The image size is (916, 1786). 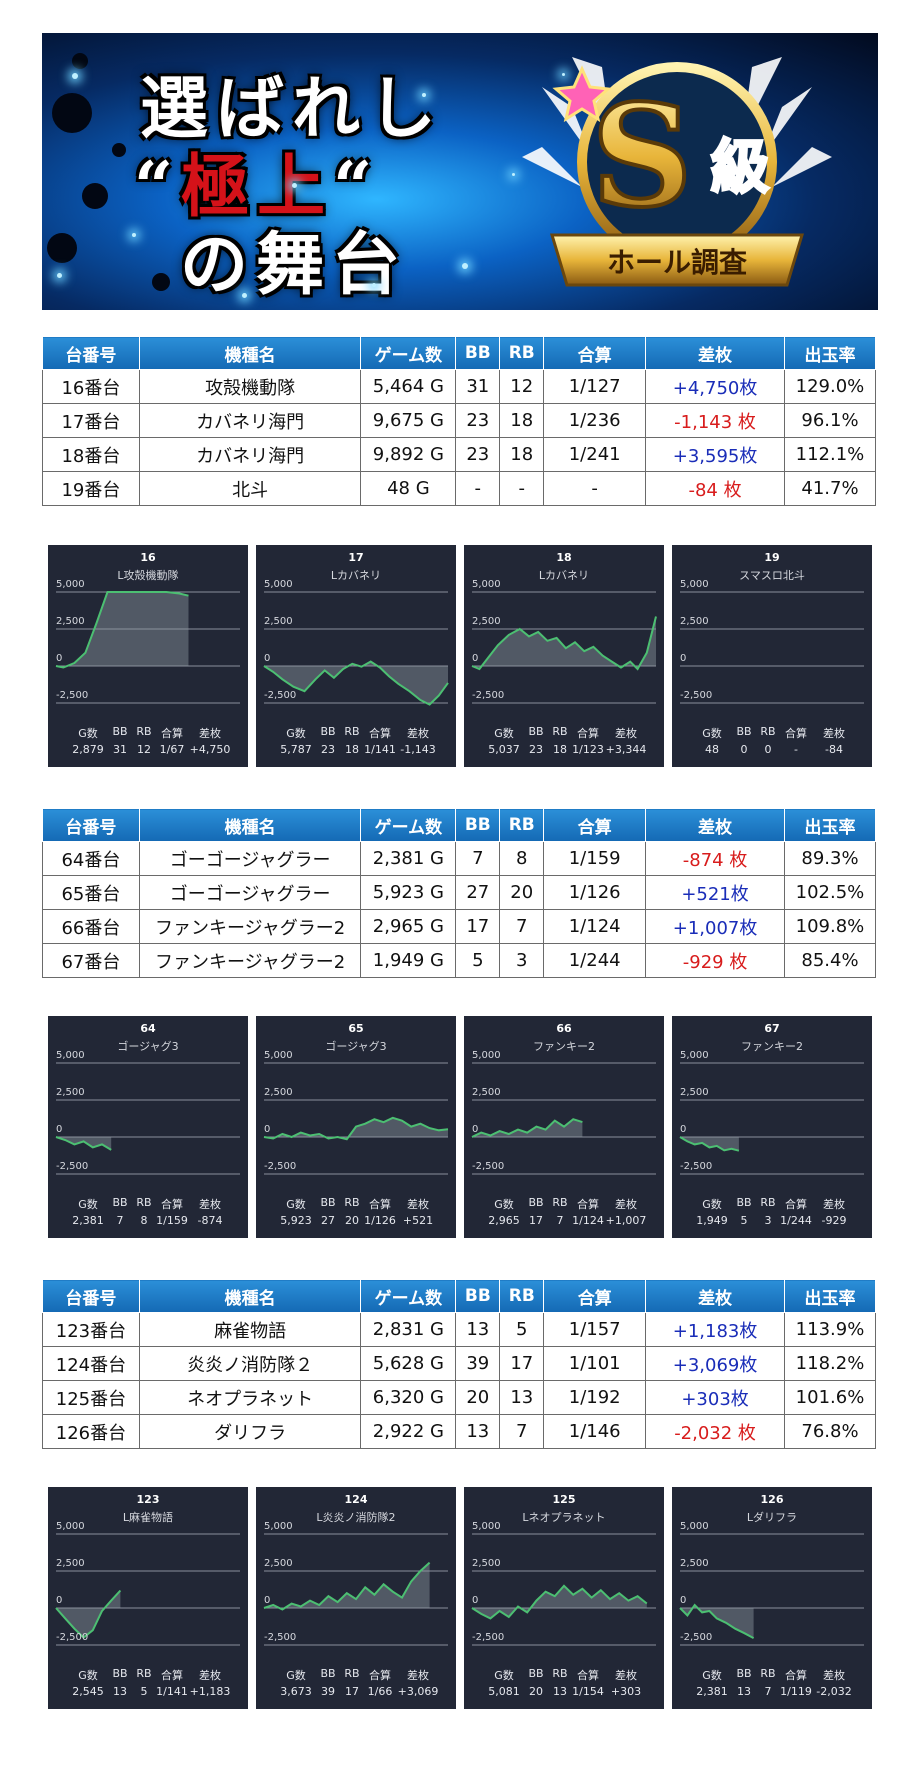 What do you see at coordinates (380, 1691) in the screenshot?
I see `stats-value: 1/66` at bounding box center [380, 1691].